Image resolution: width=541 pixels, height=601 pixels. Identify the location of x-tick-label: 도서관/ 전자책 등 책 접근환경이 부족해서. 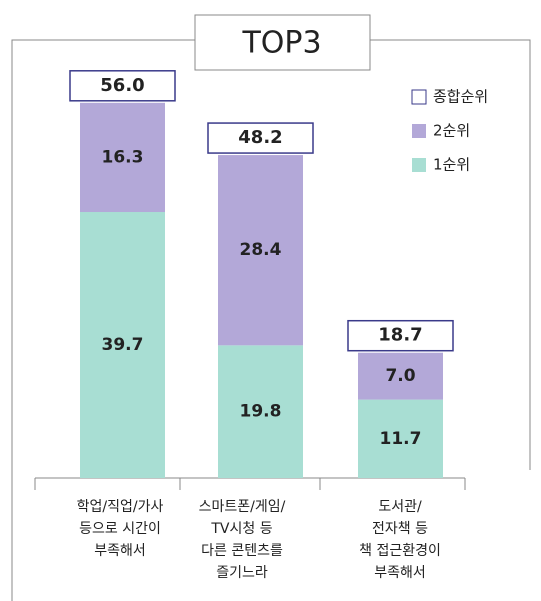
(400, 540).